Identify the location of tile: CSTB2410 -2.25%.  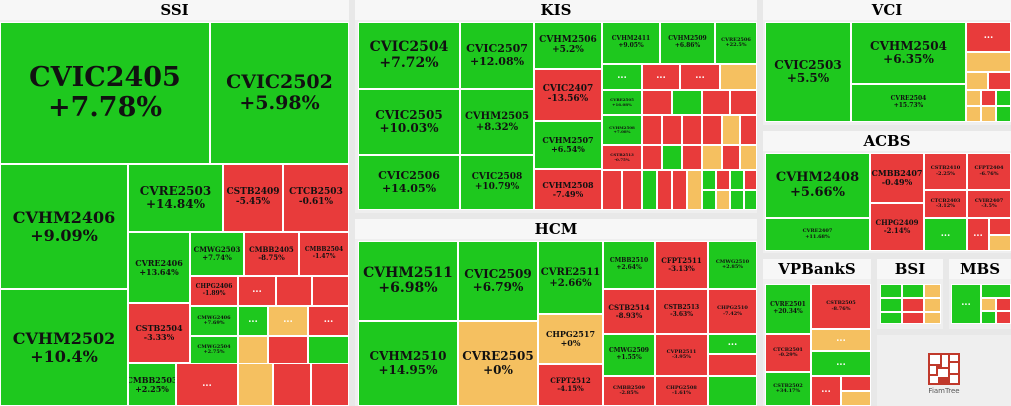
(945, 171).